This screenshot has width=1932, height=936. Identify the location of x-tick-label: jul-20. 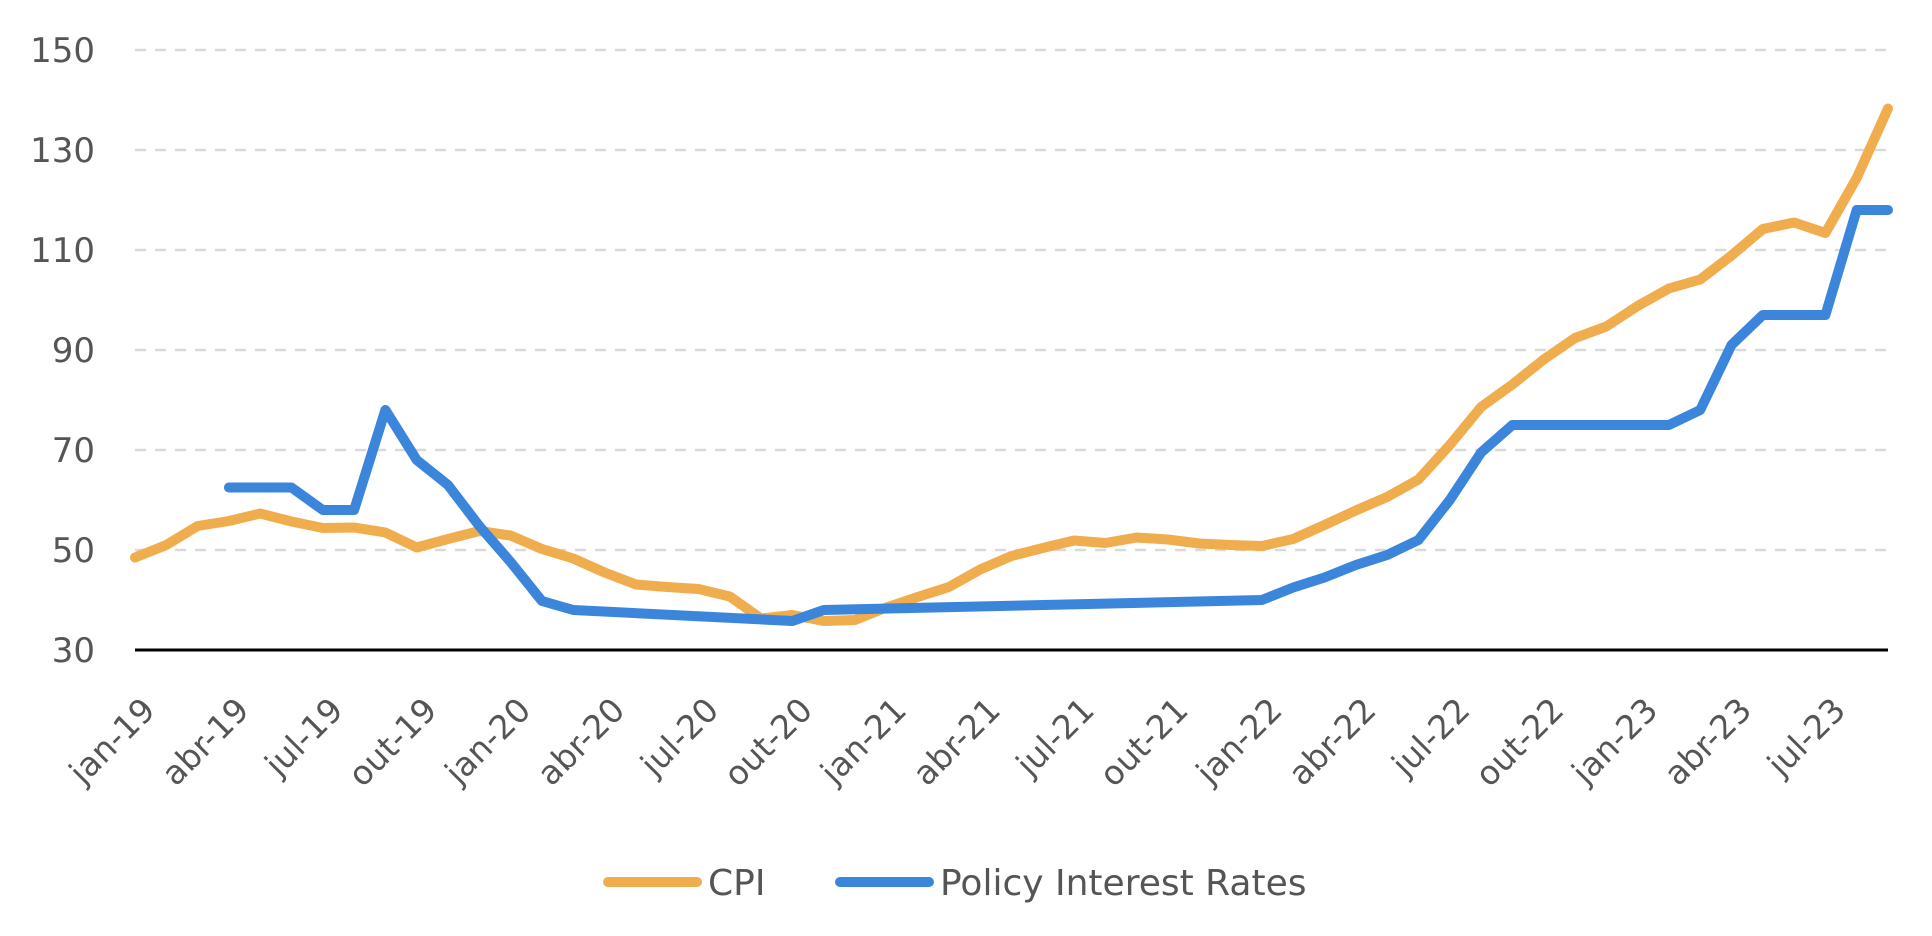
(679, 737).